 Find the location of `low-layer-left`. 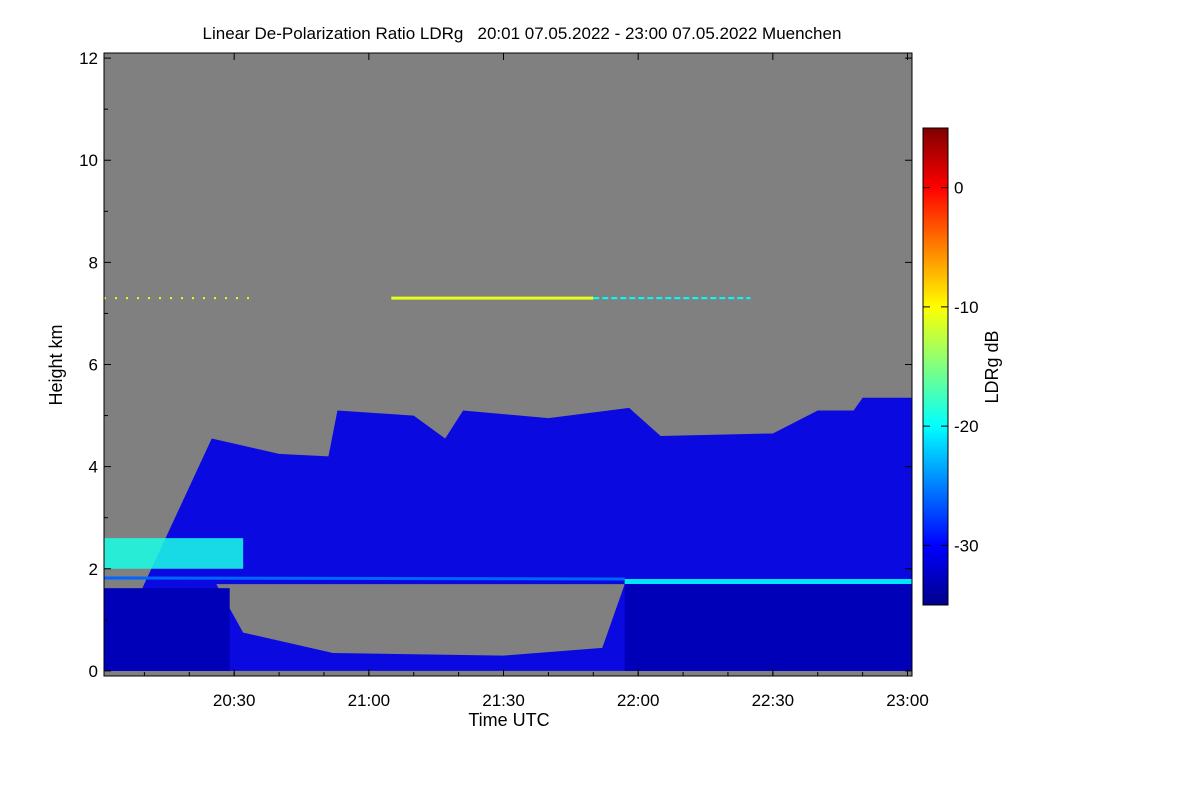

low-layer-left is located at coordinates (167, 629).